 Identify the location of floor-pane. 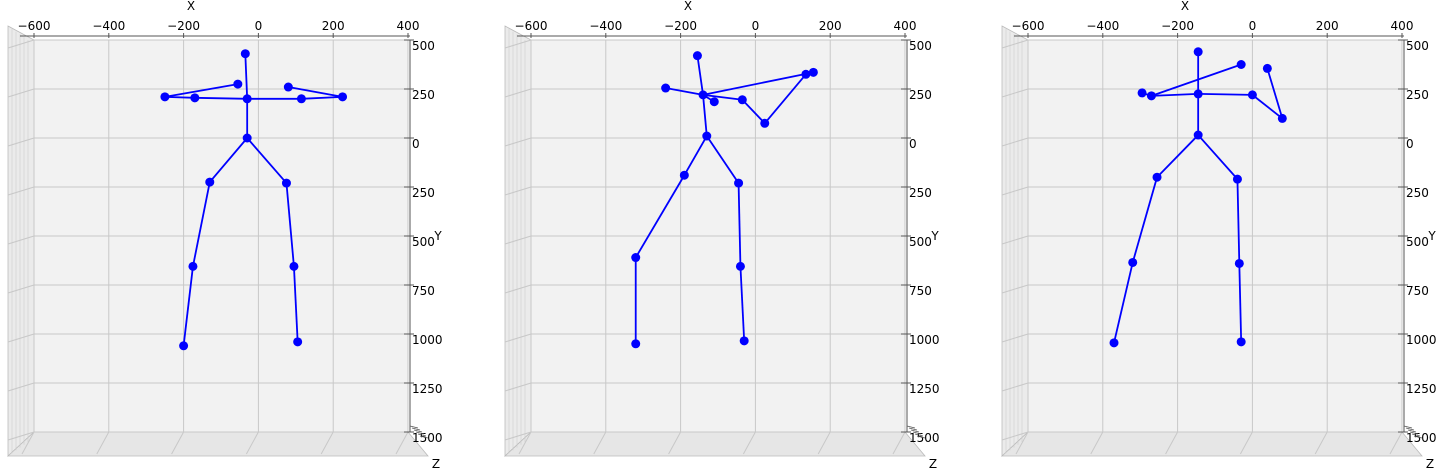
(714, 444).